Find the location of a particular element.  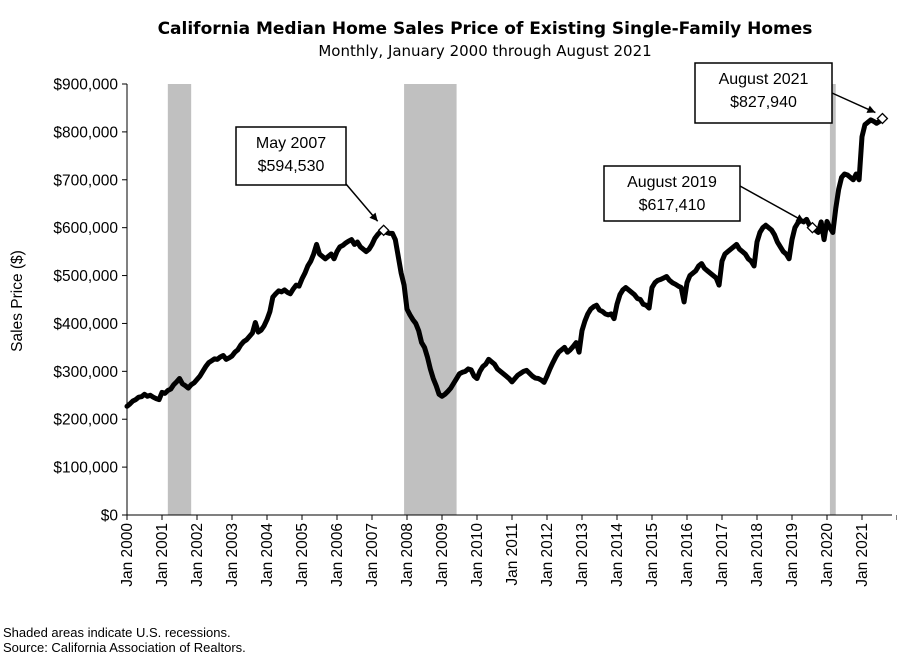

y-tick-label: $600,000 is located at coordinates (85, 228).